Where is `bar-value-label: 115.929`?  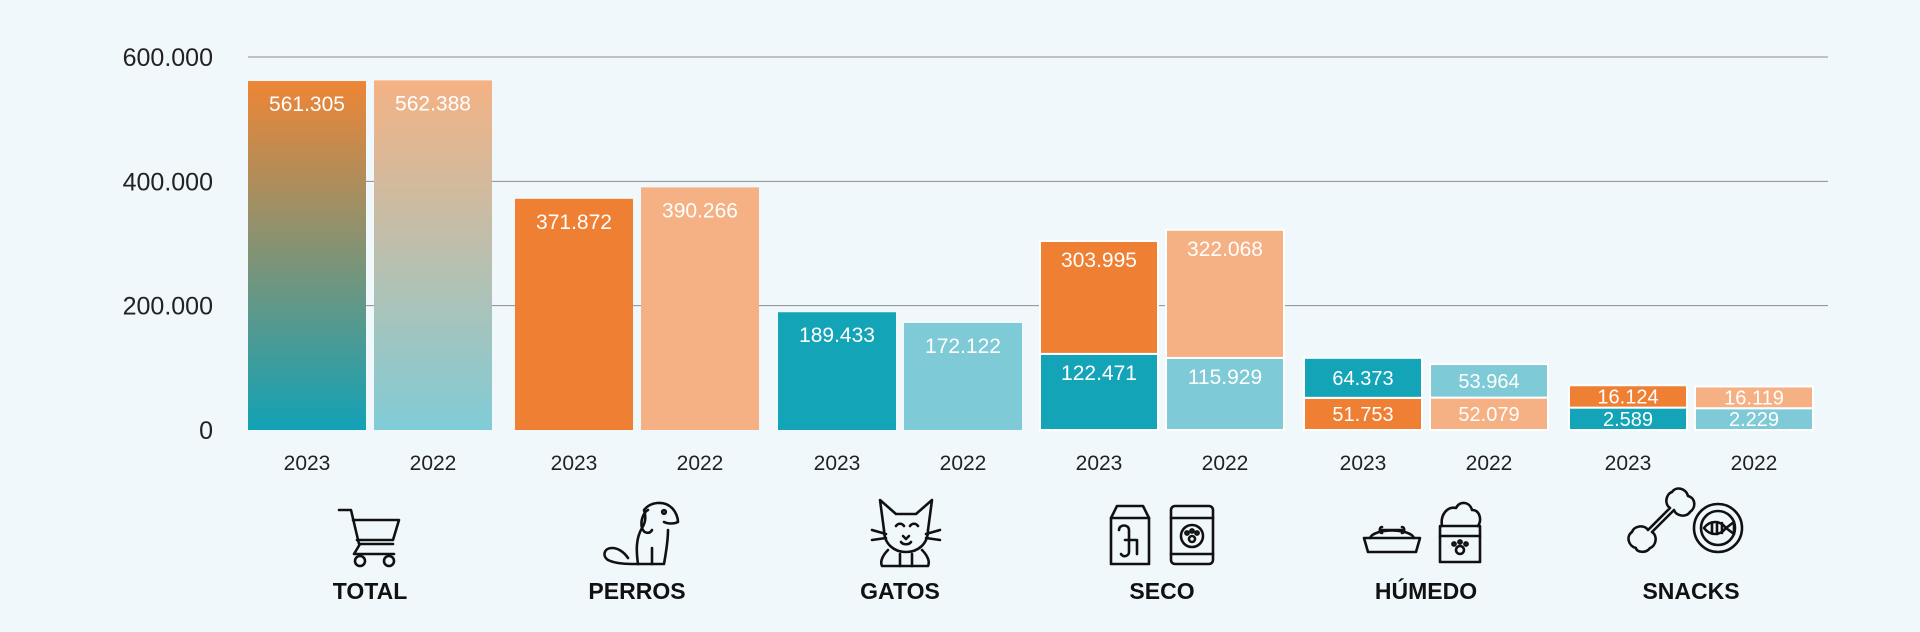
bar-value-label: 115.929 is located at coordinates (1225, 377).